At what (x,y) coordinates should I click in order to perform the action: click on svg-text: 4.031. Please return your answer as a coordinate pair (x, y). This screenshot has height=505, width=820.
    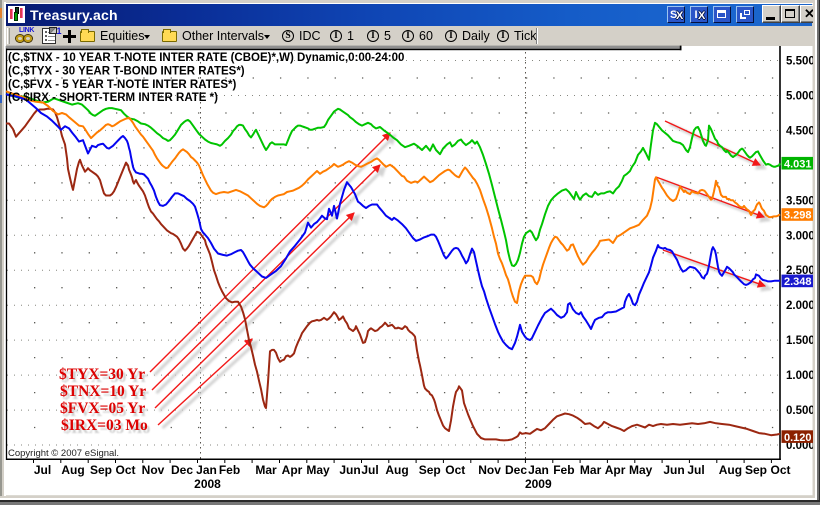
    Looking at the image, I should click on (798, 164).